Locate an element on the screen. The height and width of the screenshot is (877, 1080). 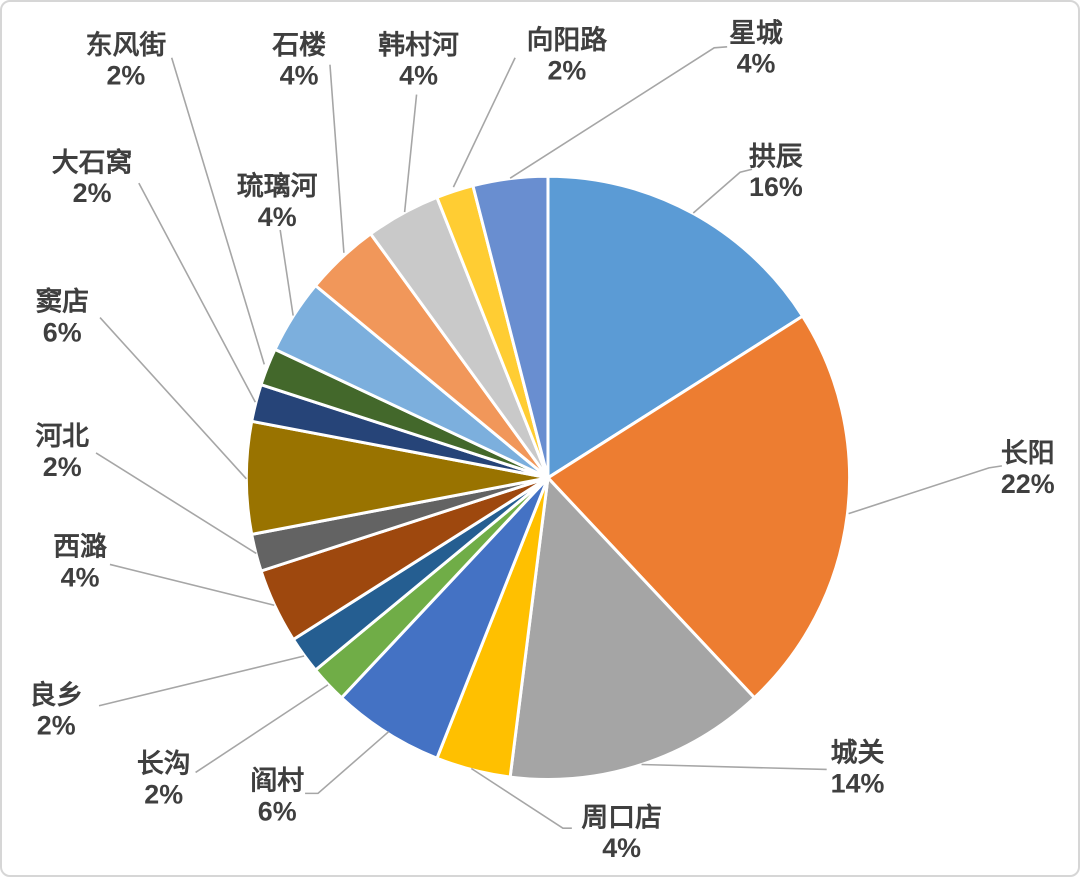
slice-name-label-9: 河北 is located at coordinates (62, 436).